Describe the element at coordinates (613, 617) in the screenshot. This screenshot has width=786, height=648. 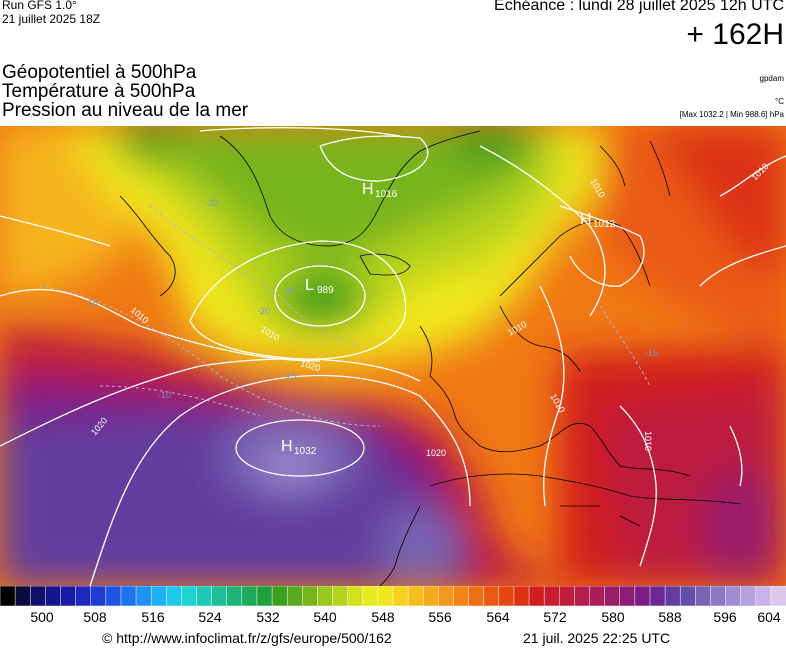
I see `scale-tick: 580` at that location.